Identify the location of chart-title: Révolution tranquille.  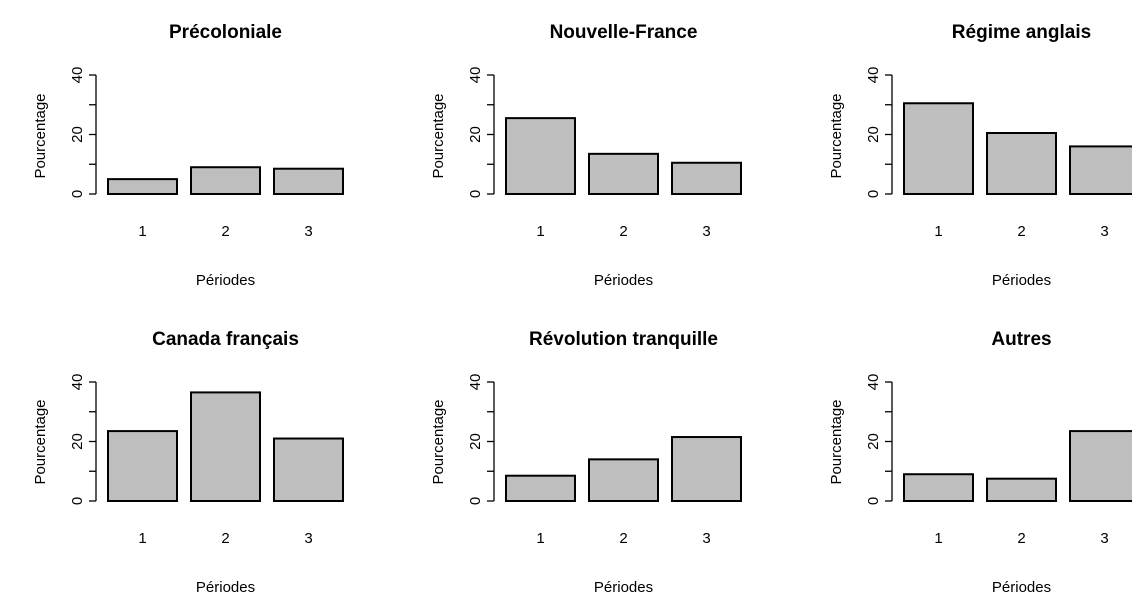
(623, 339).